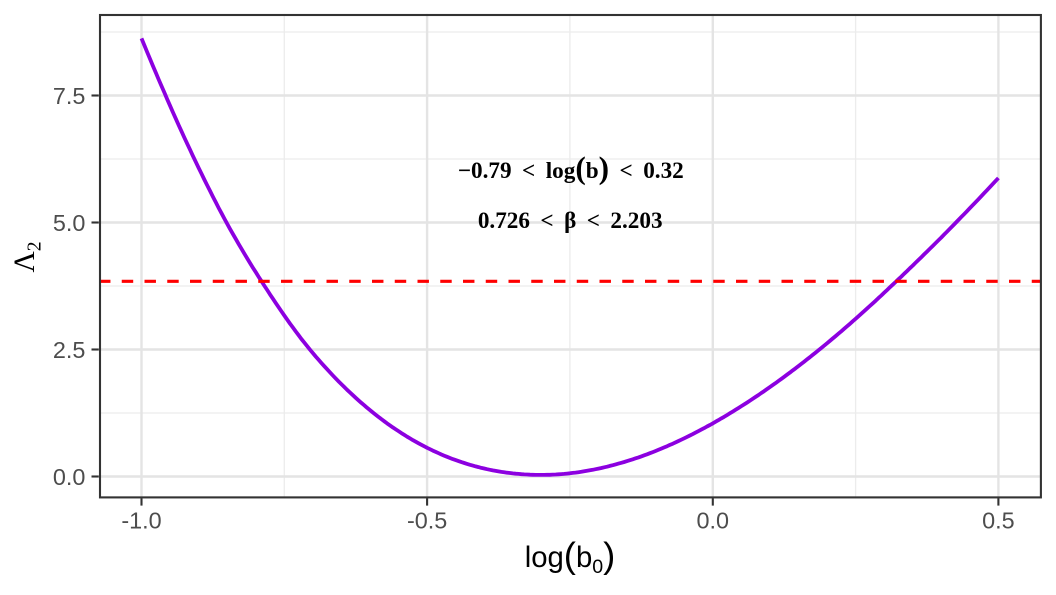 This screenshot has width=1056, height=595. What do you see at coordinates (998, 520) in the screenshot?
I see `svg-text: 0.5` at bounding box center [998, 520].